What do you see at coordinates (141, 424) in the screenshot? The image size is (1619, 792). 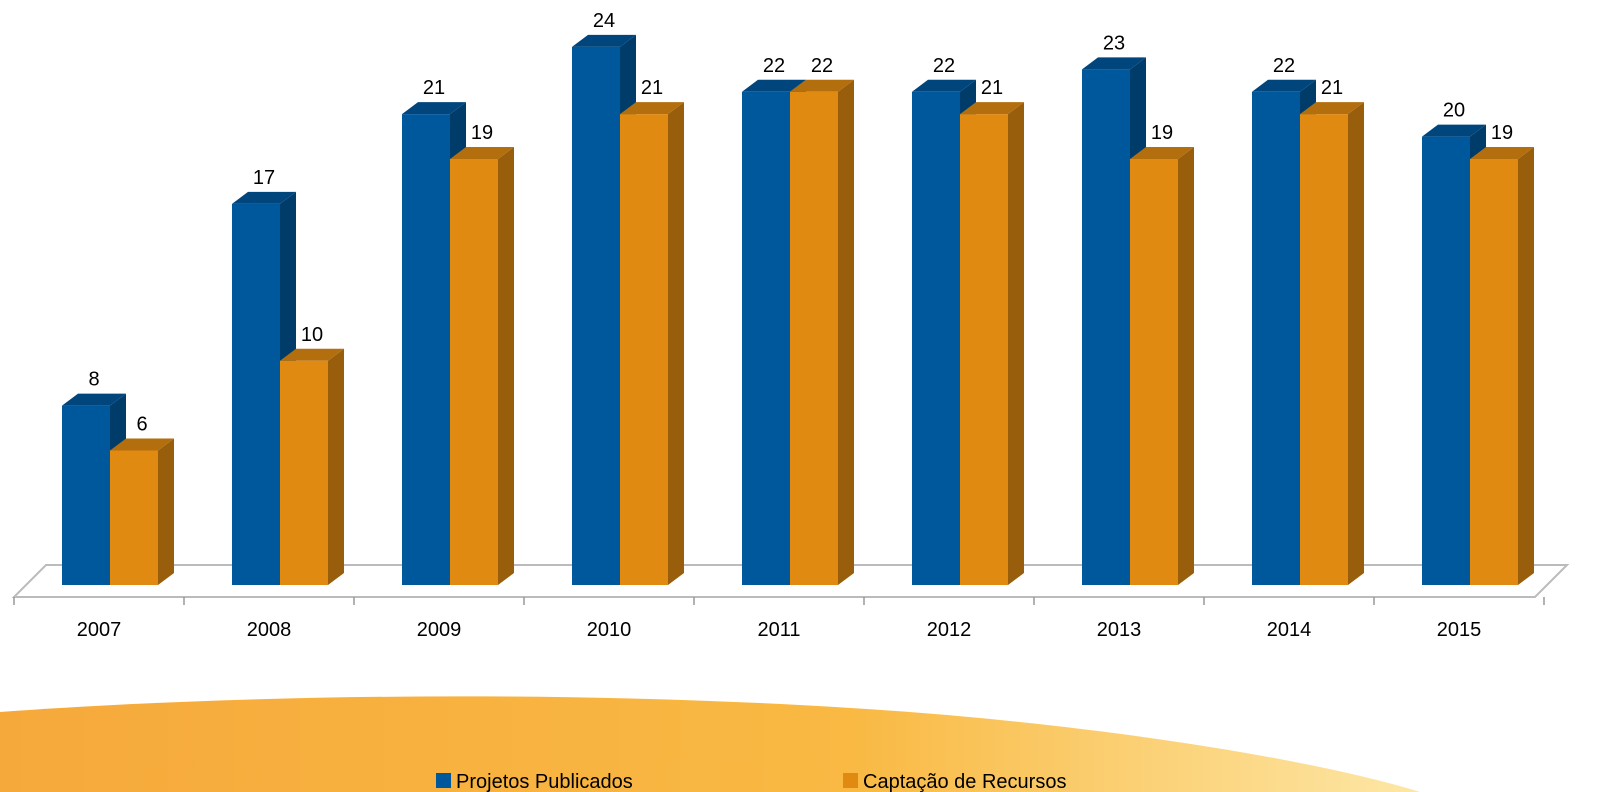 I see `data-label: 6` at bounding box center [141, 424].